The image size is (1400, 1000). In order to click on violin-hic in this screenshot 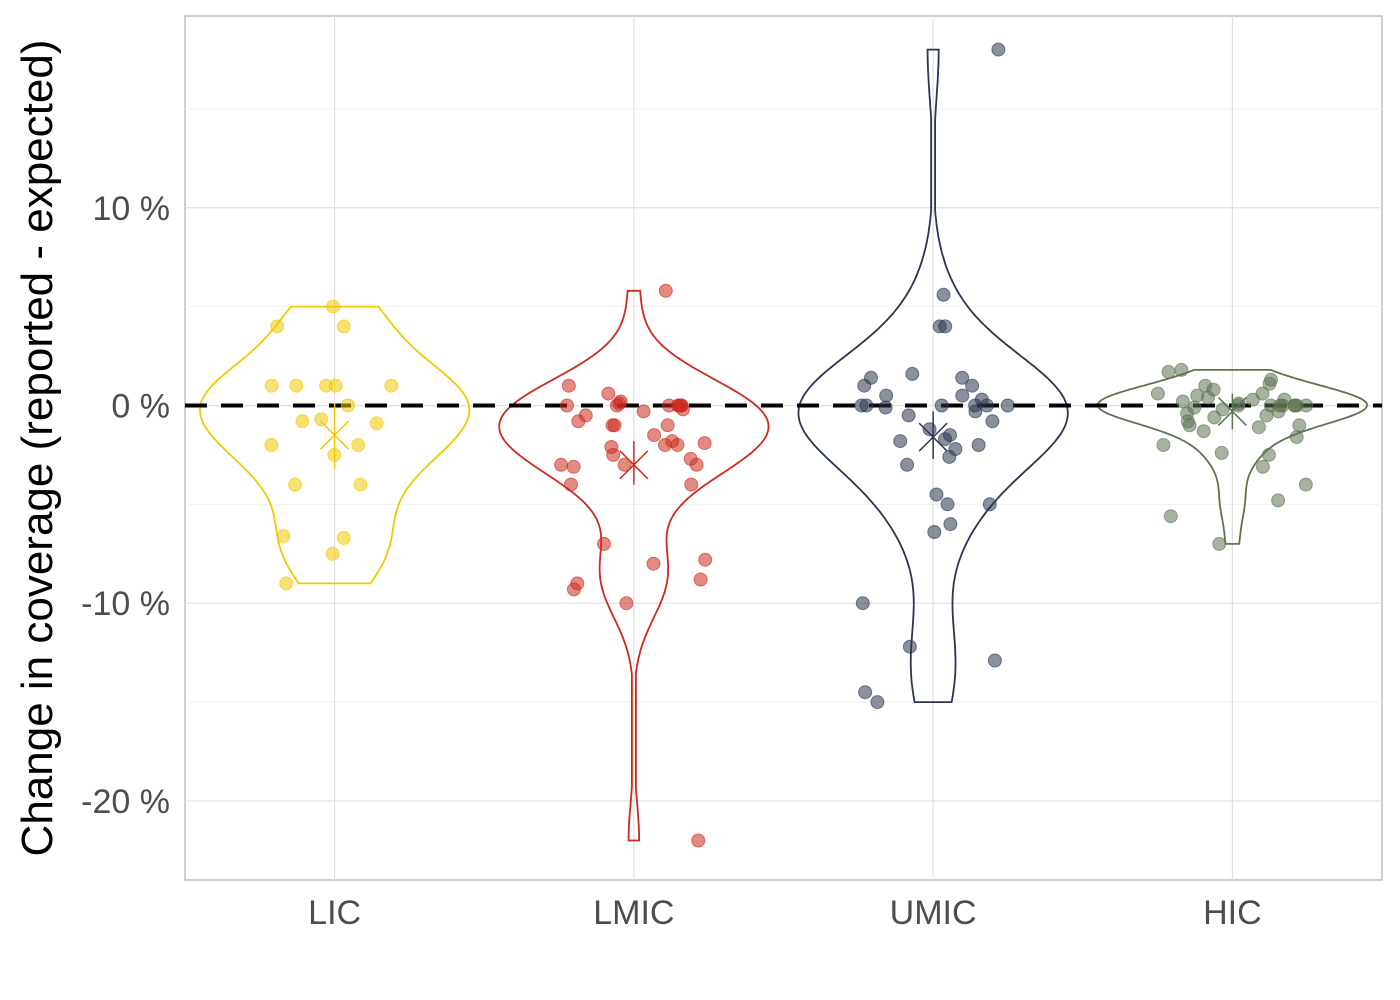, I will do `click(1232, 456)`.